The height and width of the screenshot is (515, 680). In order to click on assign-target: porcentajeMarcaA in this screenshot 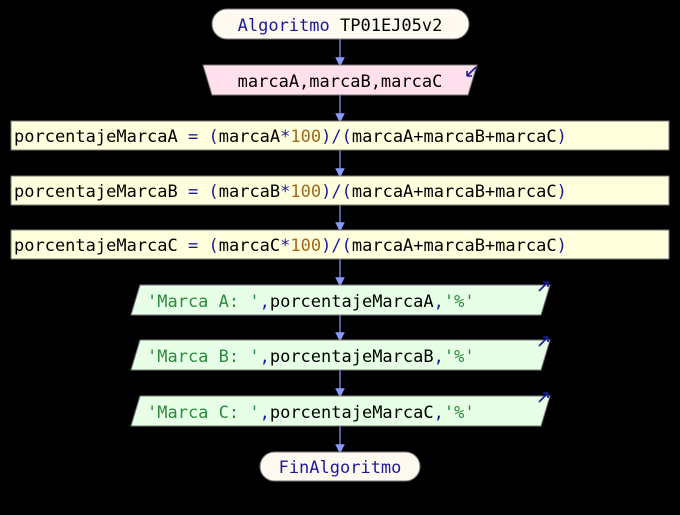, I will do `click(96, 137)`.